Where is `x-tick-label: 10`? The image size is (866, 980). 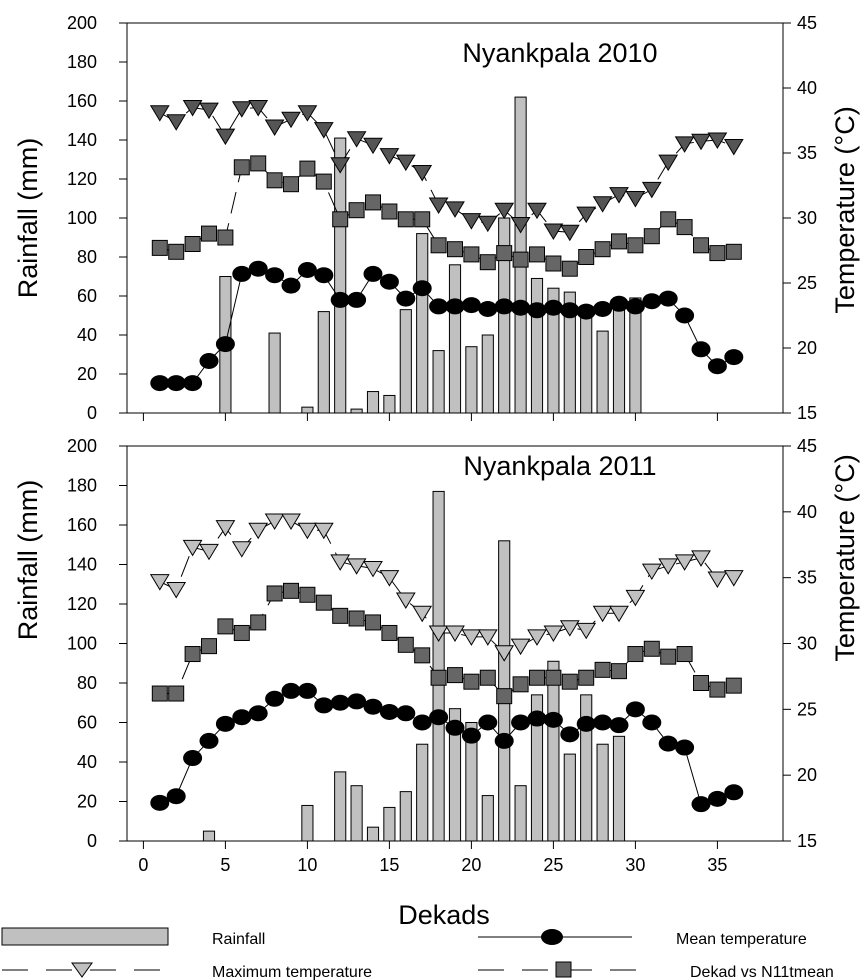 x-tick-label: 10 is located at coordinates (307, 865).